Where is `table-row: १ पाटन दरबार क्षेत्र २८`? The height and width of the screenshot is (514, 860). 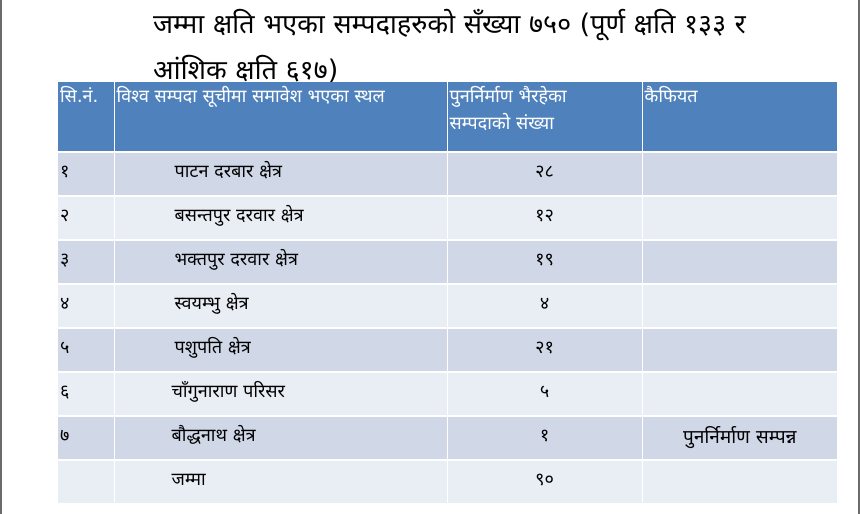 table-row: १ पाटन दरबार क्षेत्र २८ is located at coordinates (447, 174).